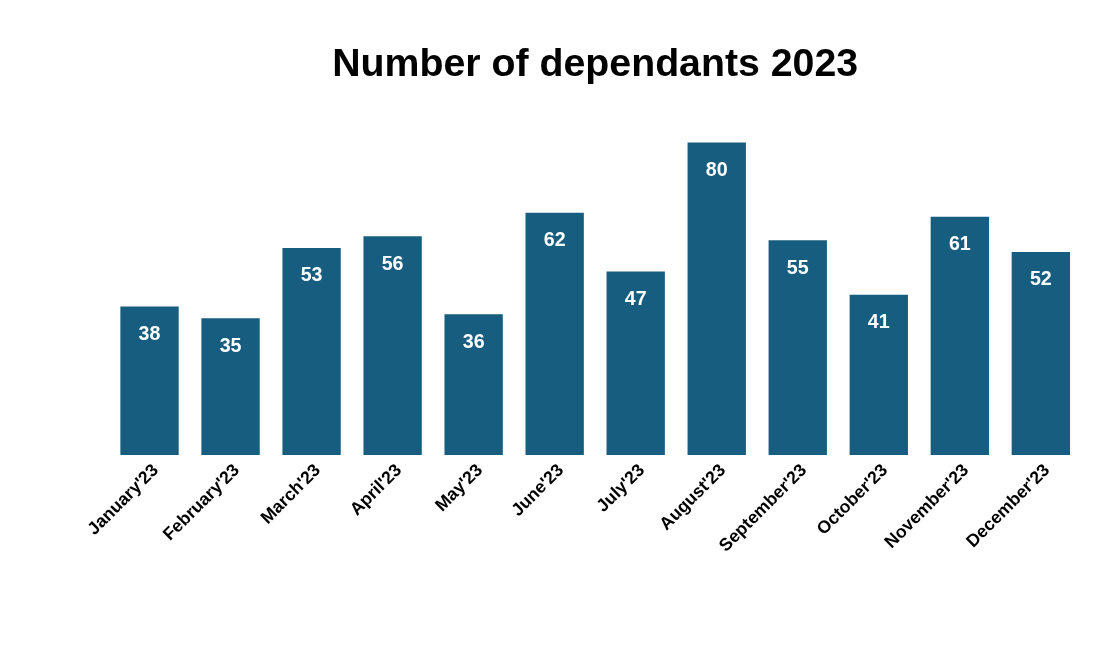  What do you see at coordinates (230, 344) in the screenshot?
I see `data-label: 35` at bounding box center [230, 344].